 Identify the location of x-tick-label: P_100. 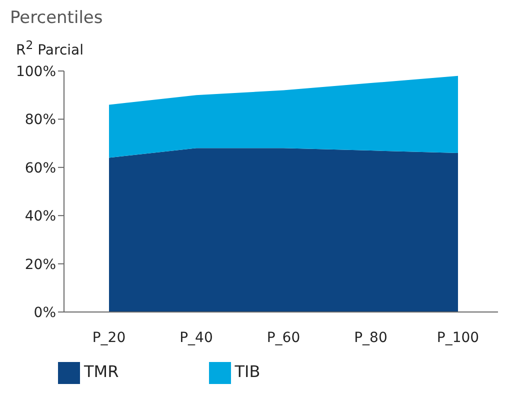
(458, 338).